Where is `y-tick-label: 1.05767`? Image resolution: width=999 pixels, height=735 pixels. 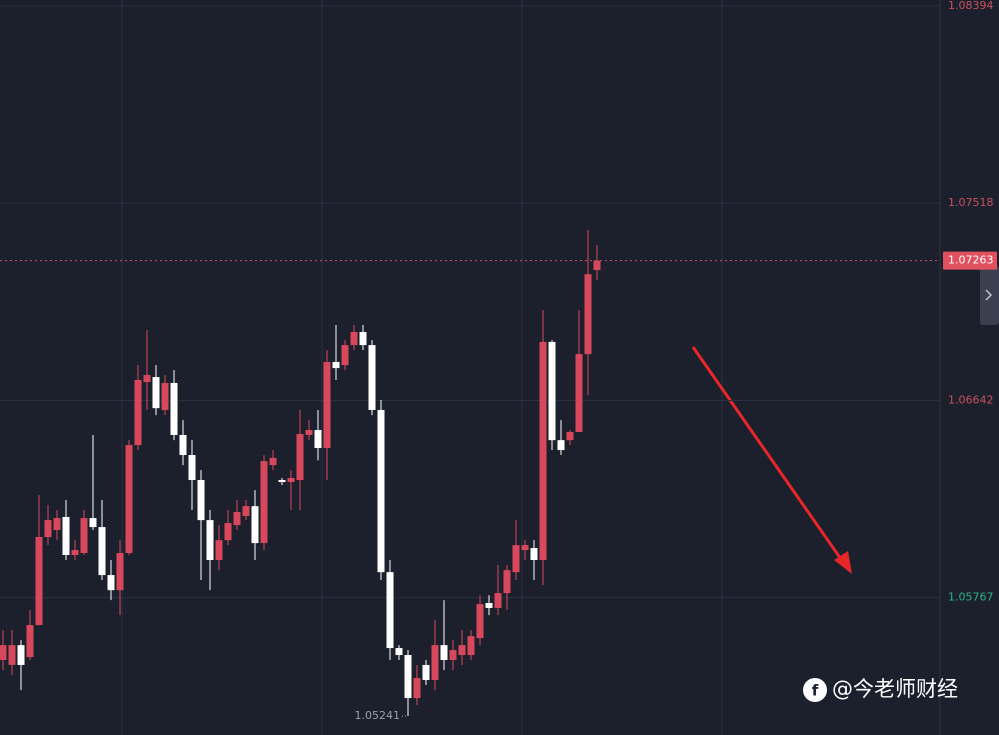
y-tick-label: 1.05767 is located at coordinates (971, 597).